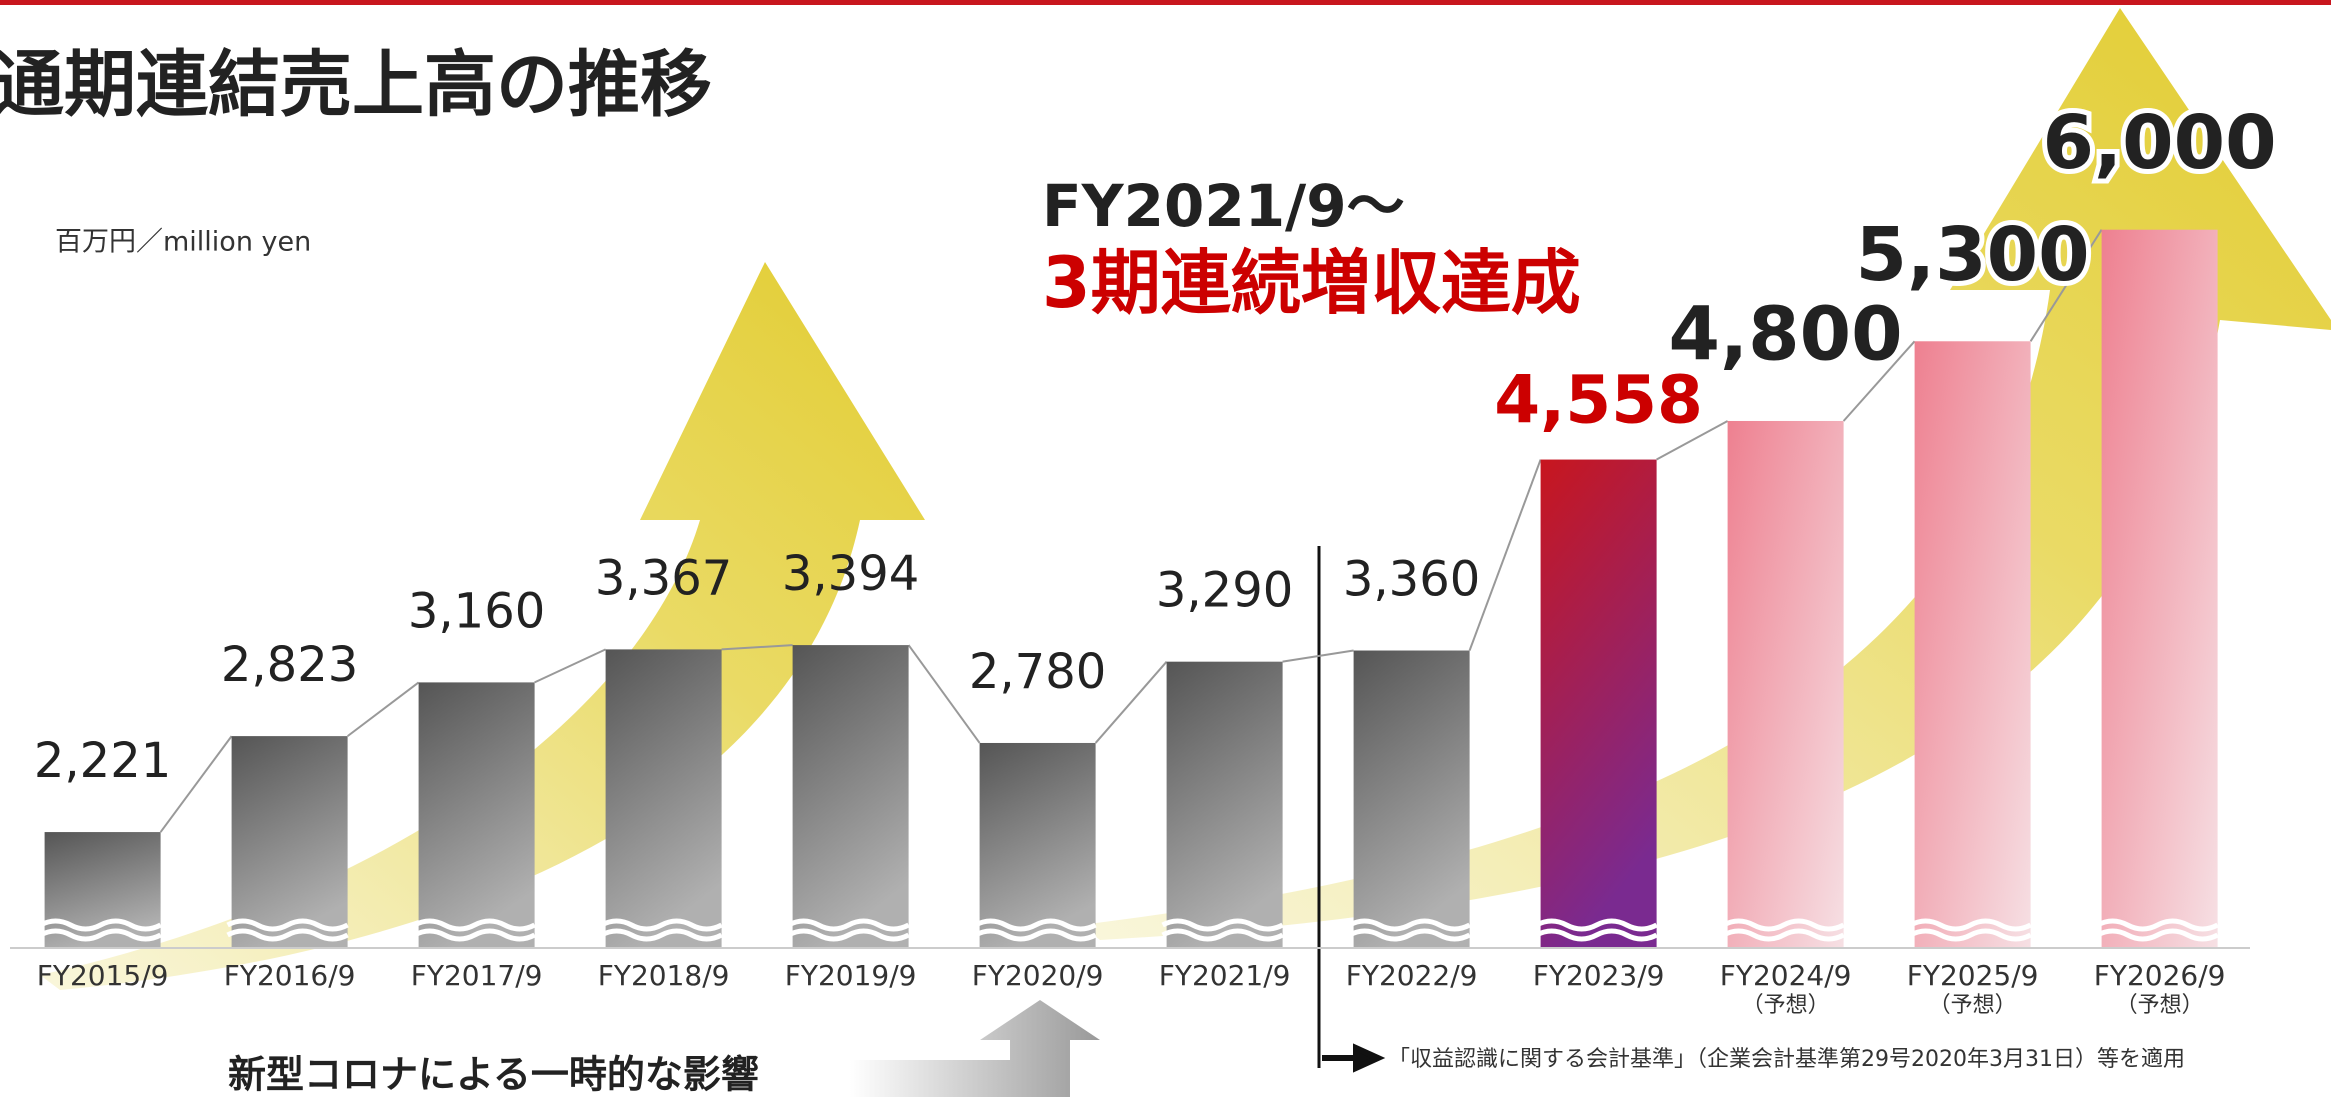 Image resolution: width=2331 pixels, height=1097 pixels. Describe the element at coordinates (476, 611) in the screenshot. I see `data-label: 3,160` at that location.